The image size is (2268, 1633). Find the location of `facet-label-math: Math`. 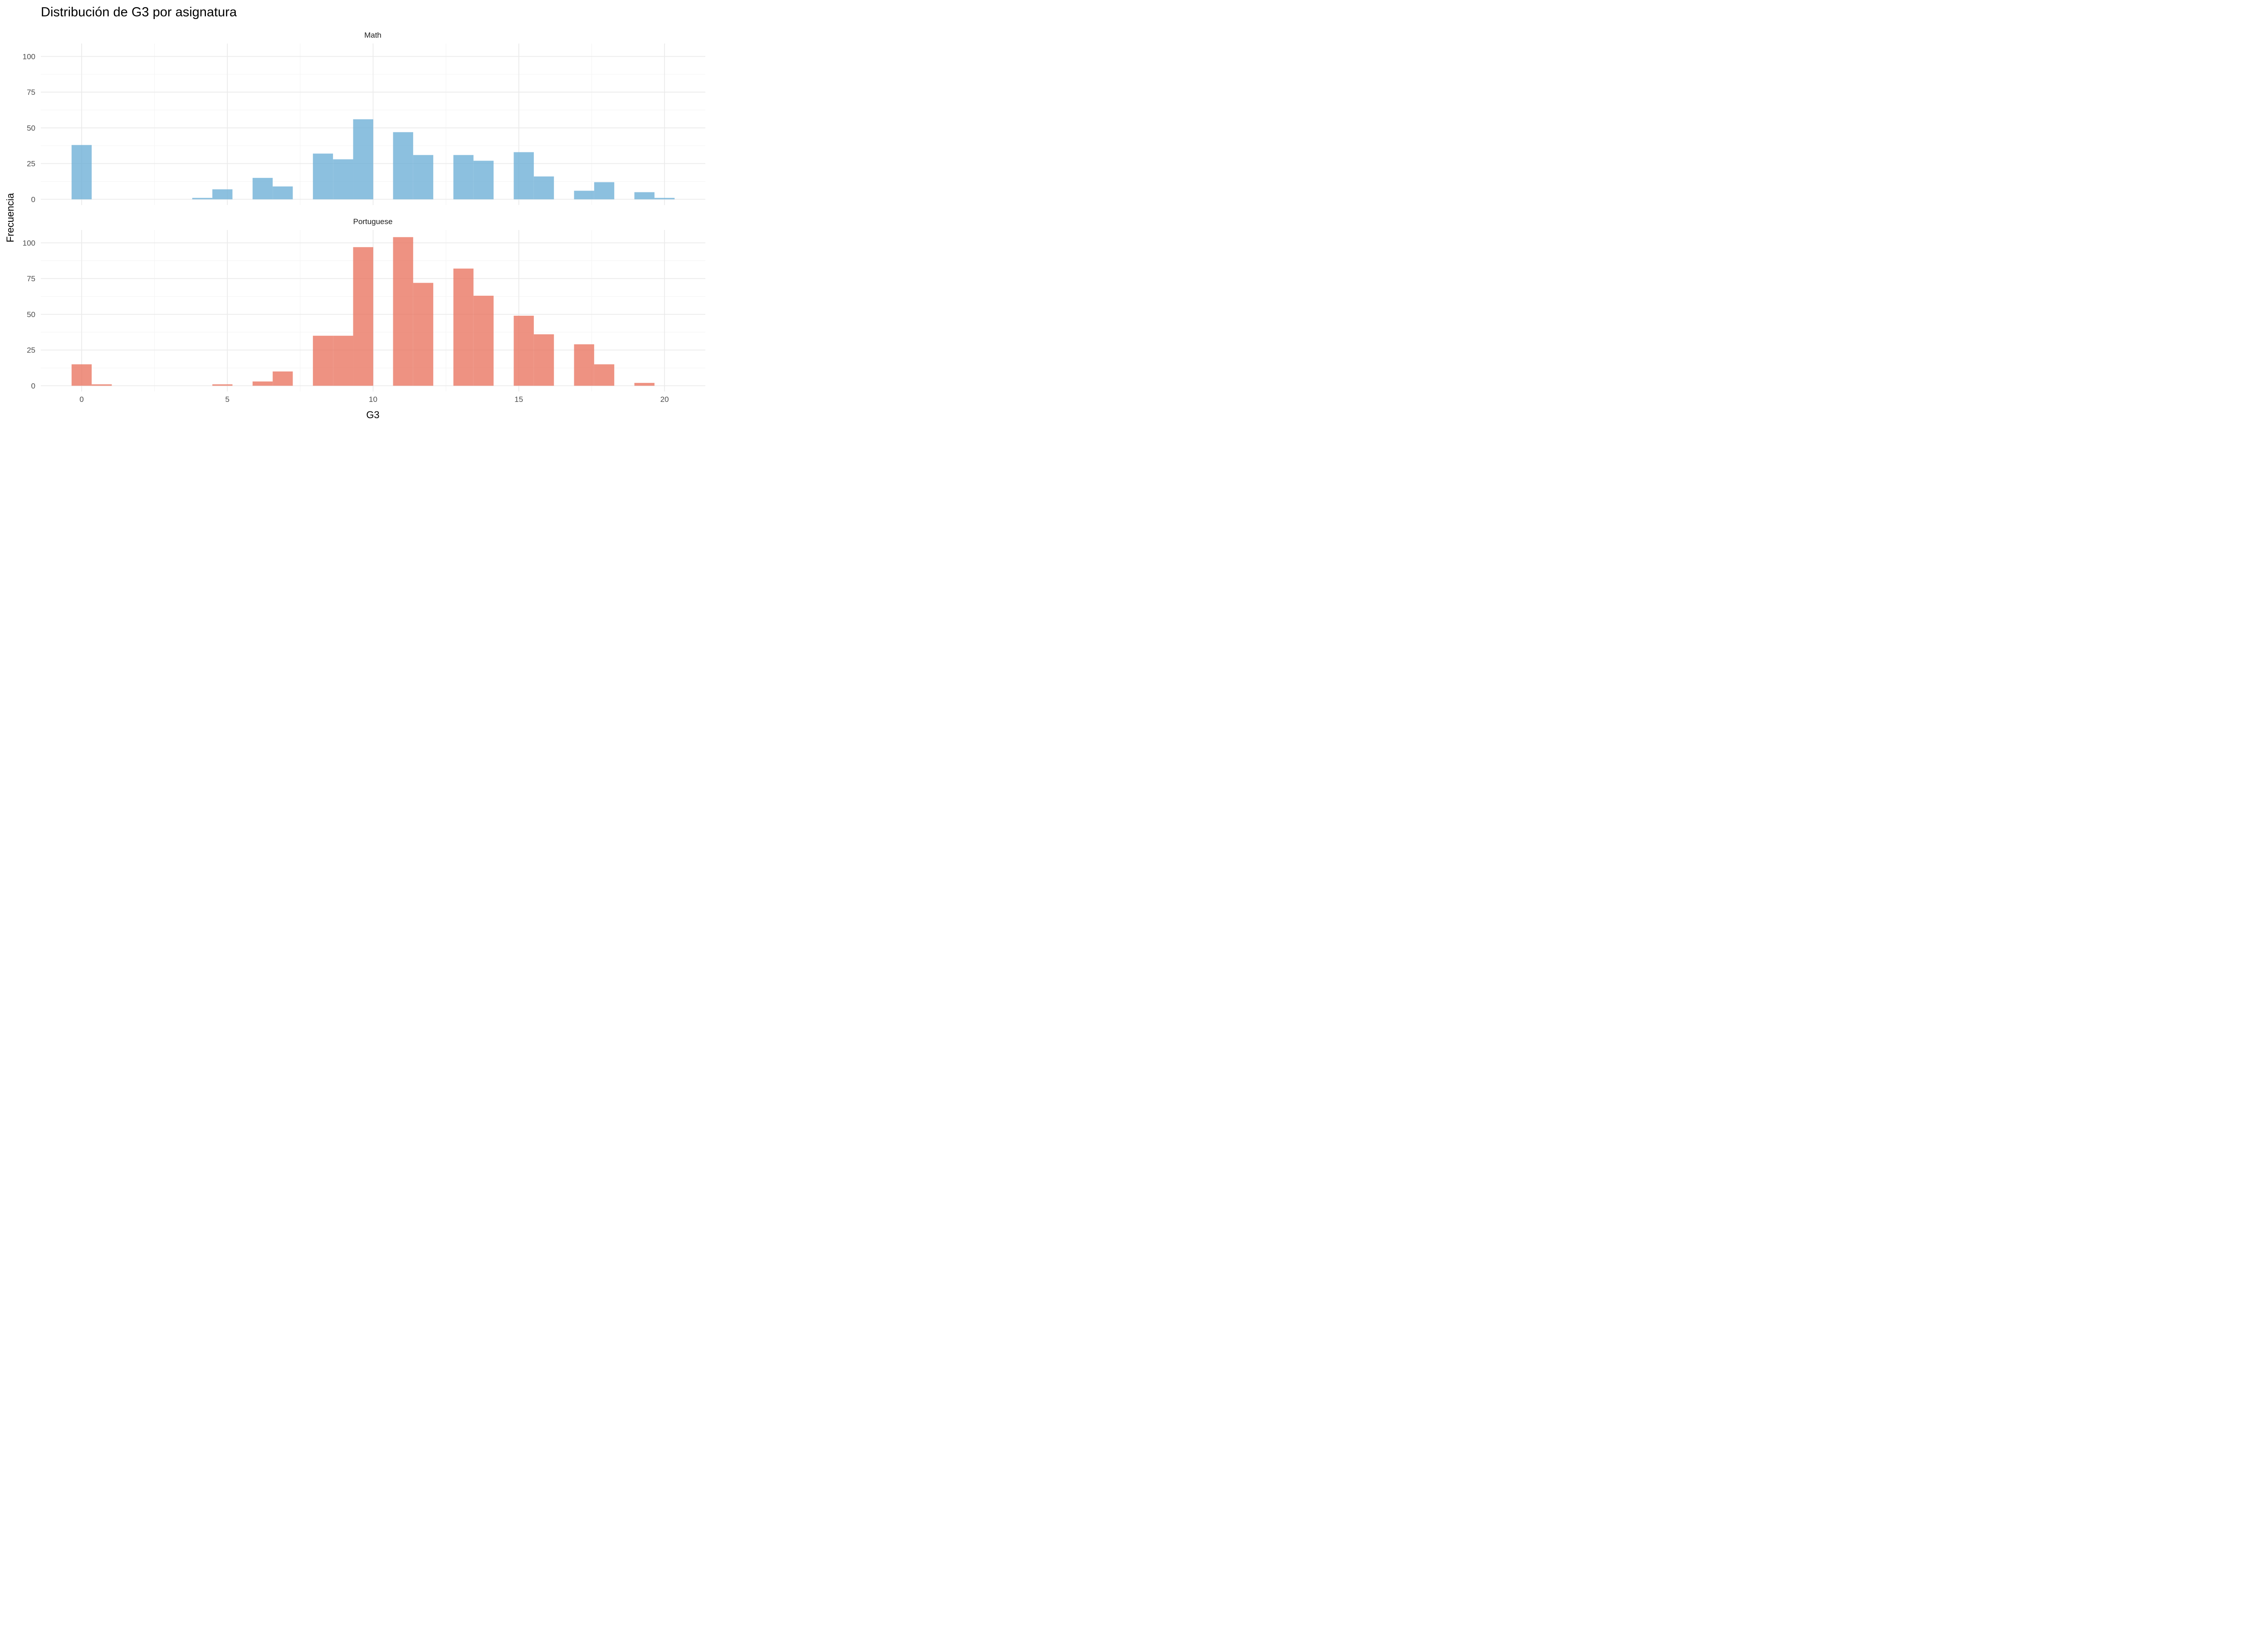

facet-label-math: Math is located at coordinates (373, 35).